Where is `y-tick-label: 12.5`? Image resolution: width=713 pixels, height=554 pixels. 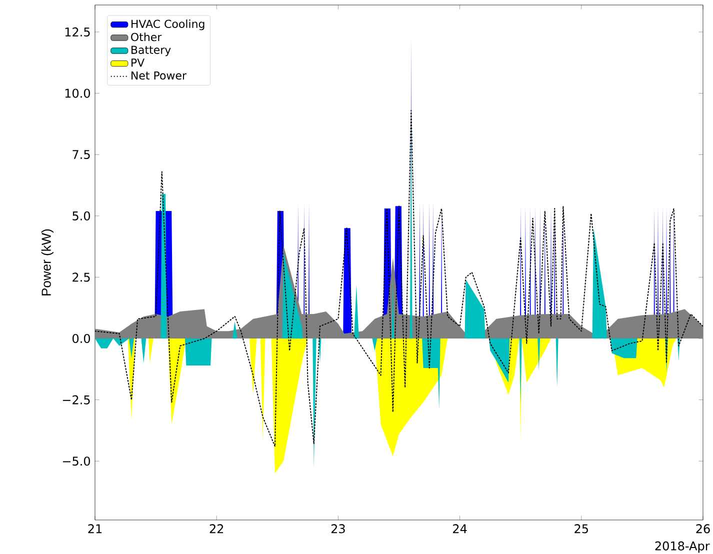 y-tick-label: 12.5 is located at coordinates (77, 32).